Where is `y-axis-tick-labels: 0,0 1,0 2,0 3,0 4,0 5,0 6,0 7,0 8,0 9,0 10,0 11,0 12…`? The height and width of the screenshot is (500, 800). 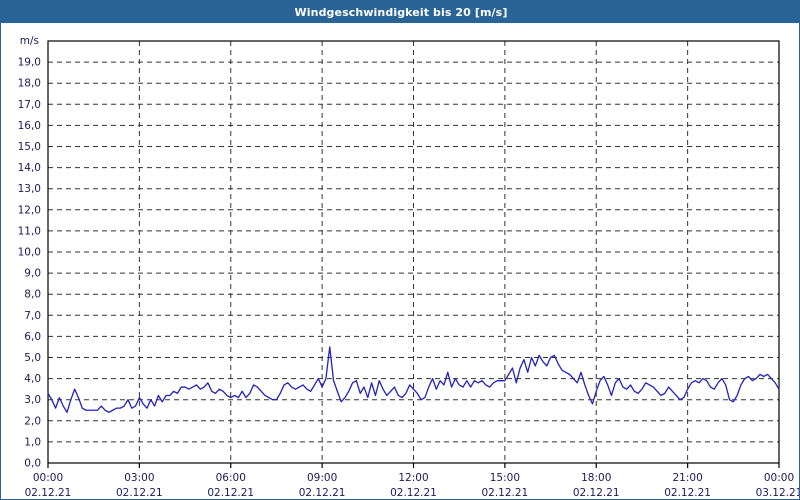
y-axis-tick-labels: 0,0 1,0 2,0 3,0 4,0 5,0 6,0 7,0 8,0 9,0 10,0 11,0 12… is located at coordinates (29, 263).